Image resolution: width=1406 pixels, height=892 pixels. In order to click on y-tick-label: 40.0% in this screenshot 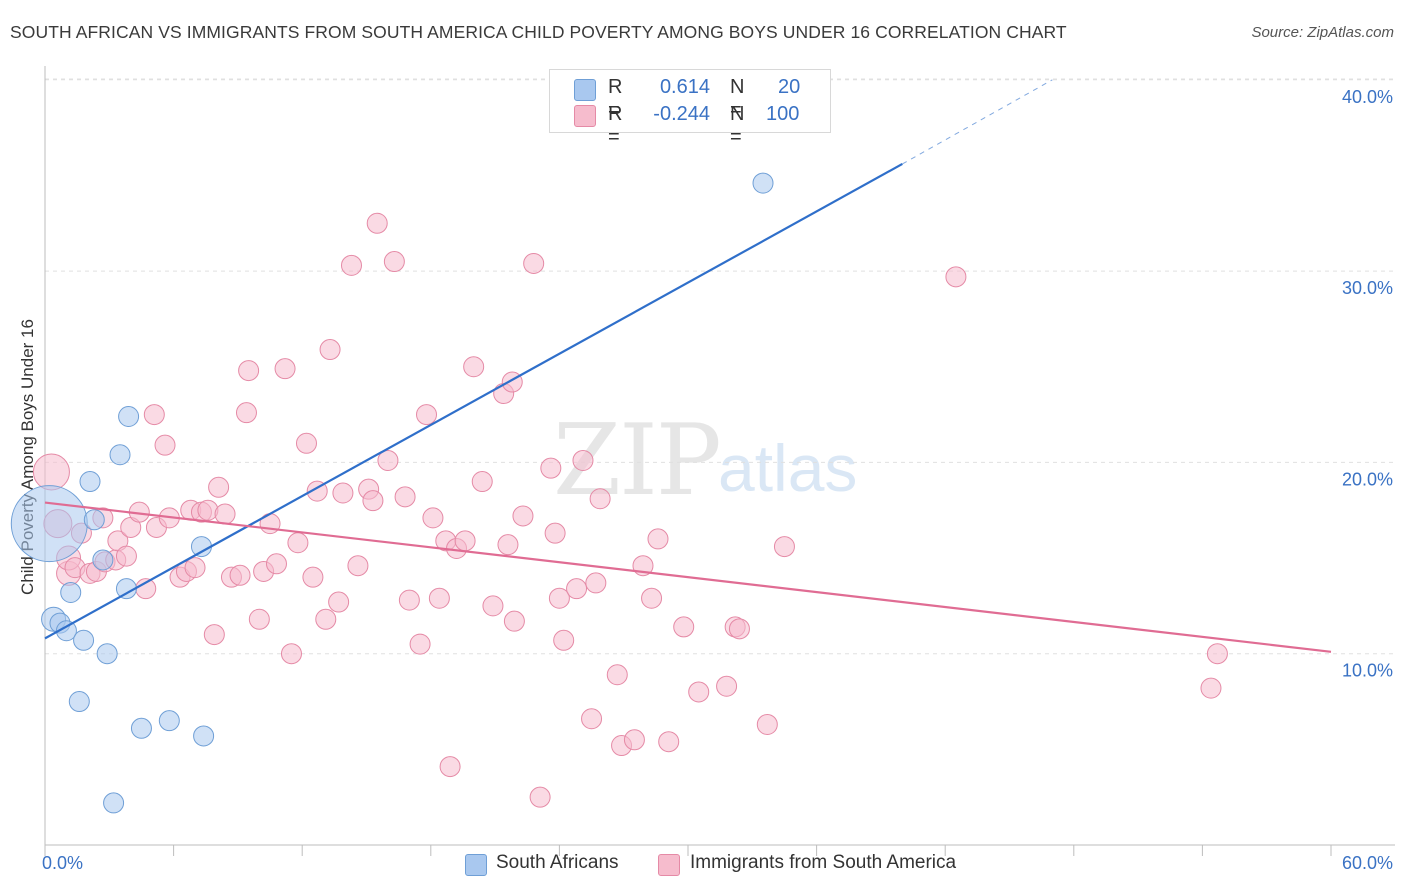, I will do `click(1367, 97)`.